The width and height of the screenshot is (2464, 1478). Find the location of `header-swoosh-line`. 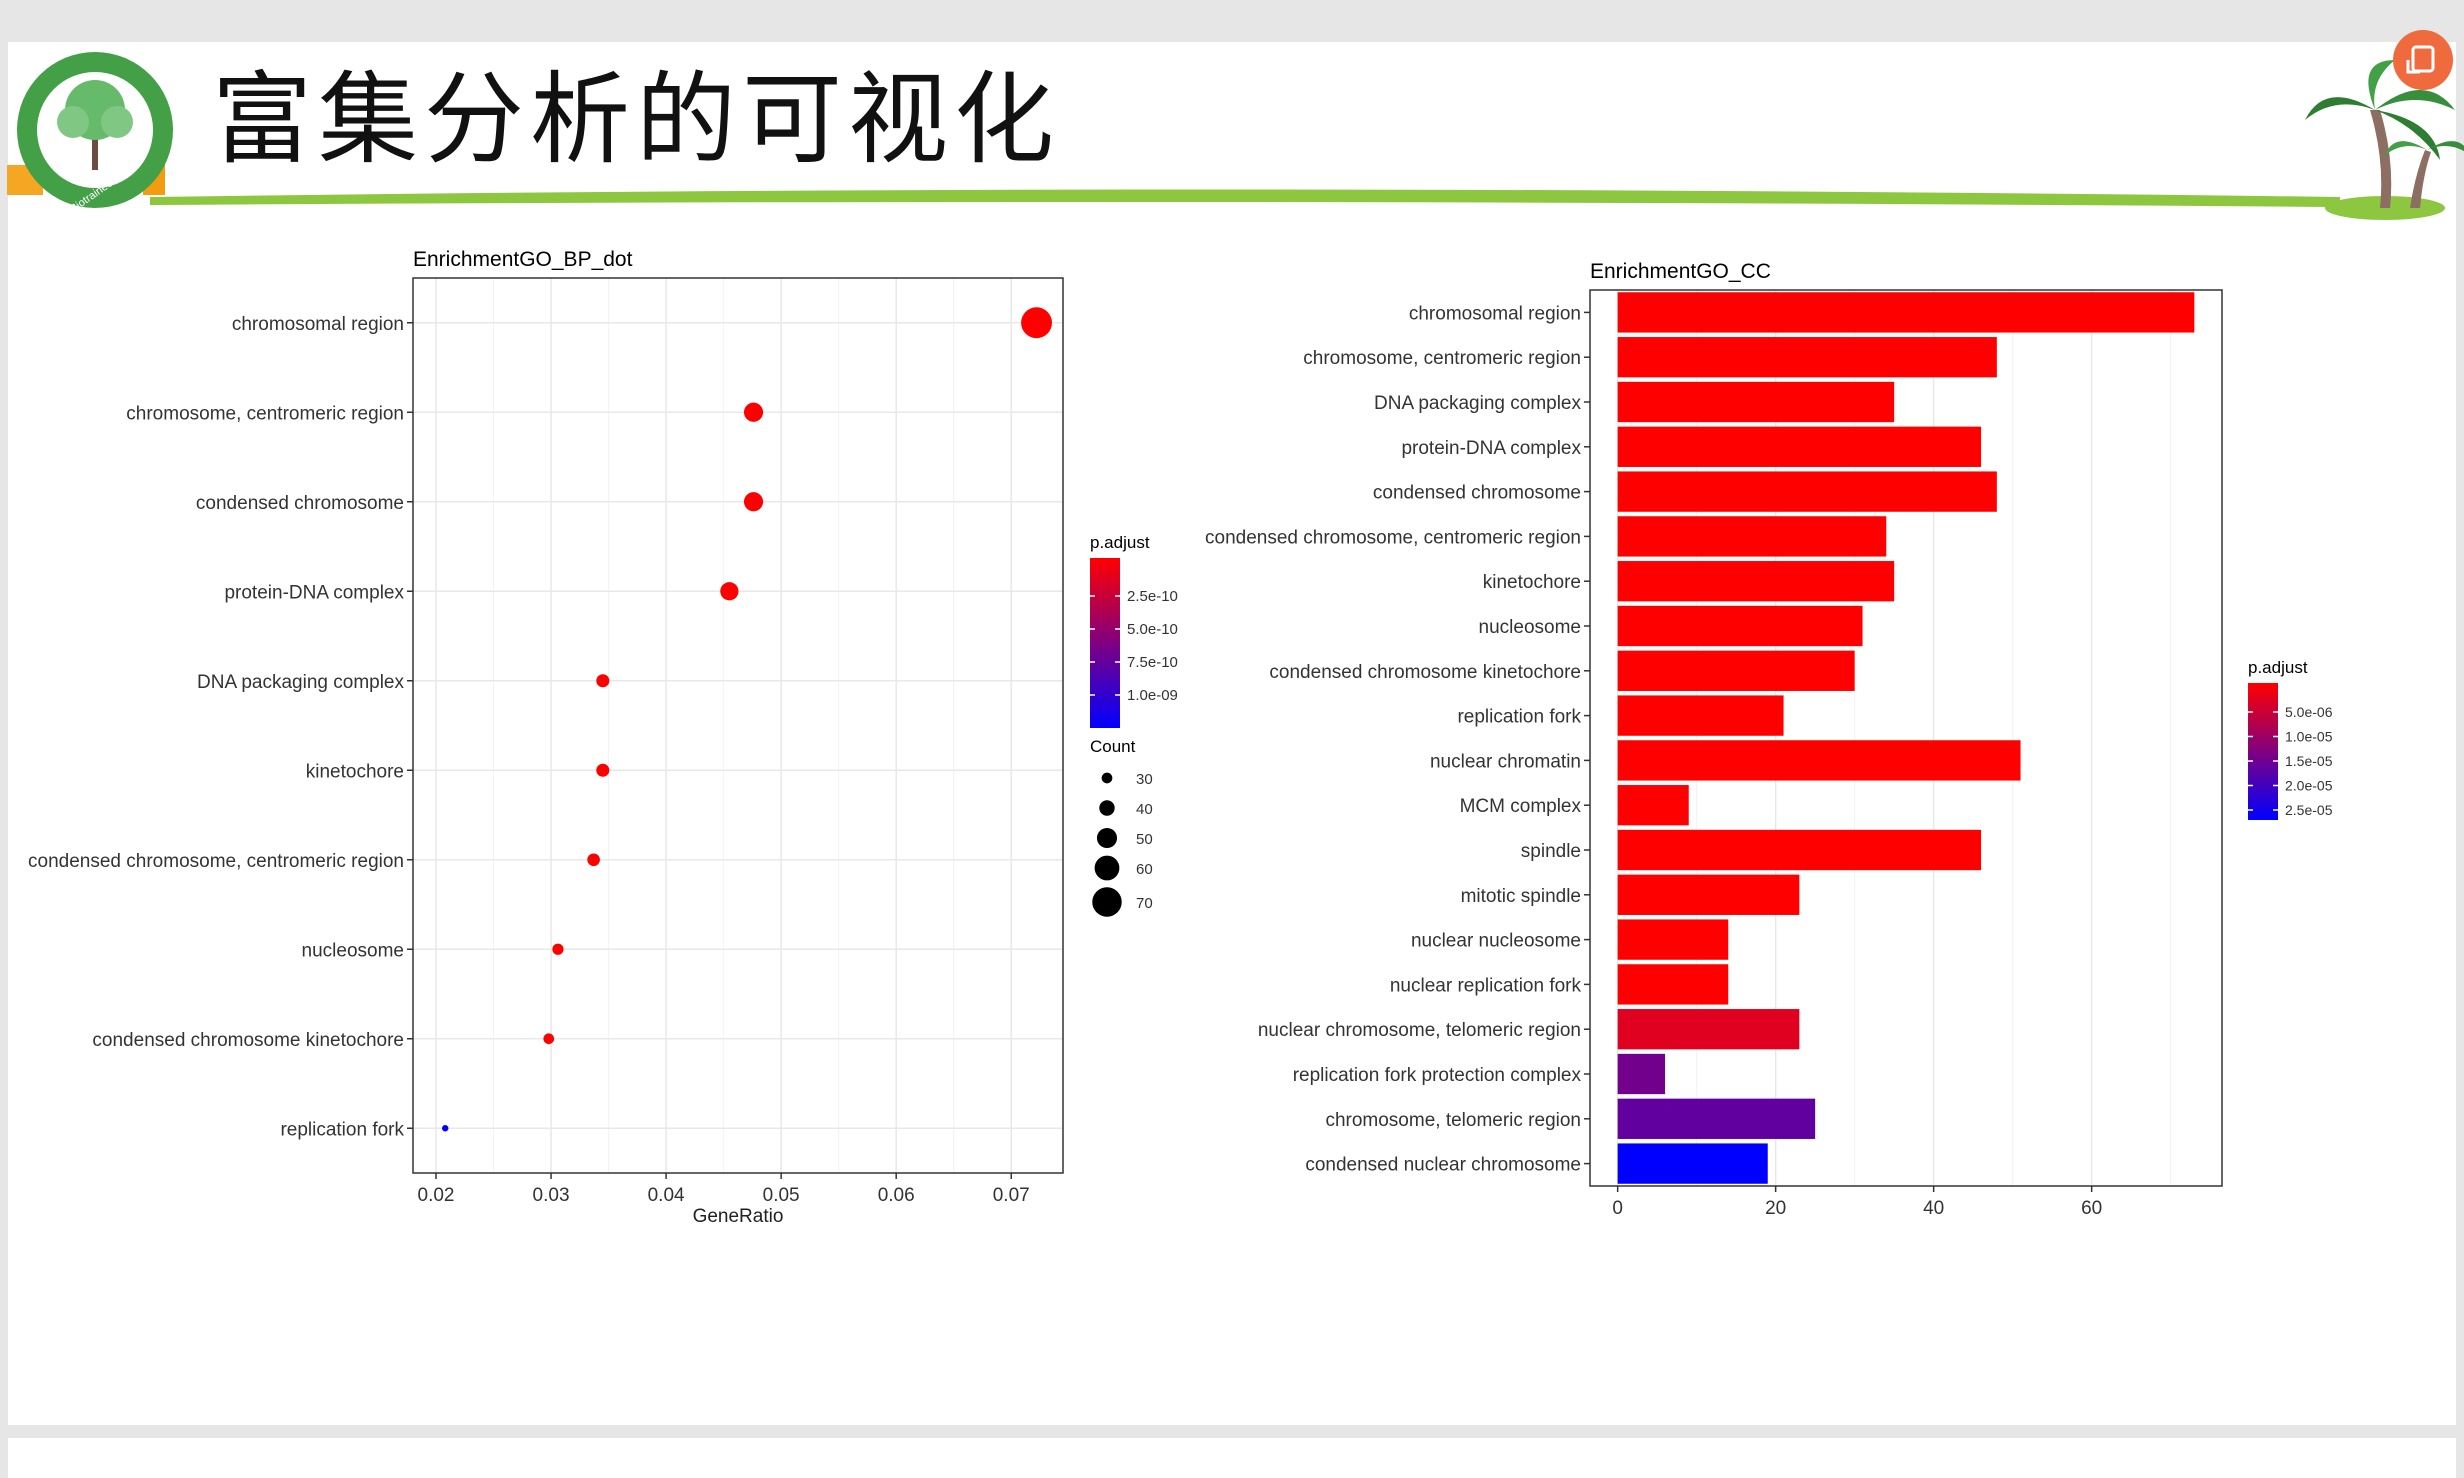

header-swoosh-line is located at coordinates (1245, 198).